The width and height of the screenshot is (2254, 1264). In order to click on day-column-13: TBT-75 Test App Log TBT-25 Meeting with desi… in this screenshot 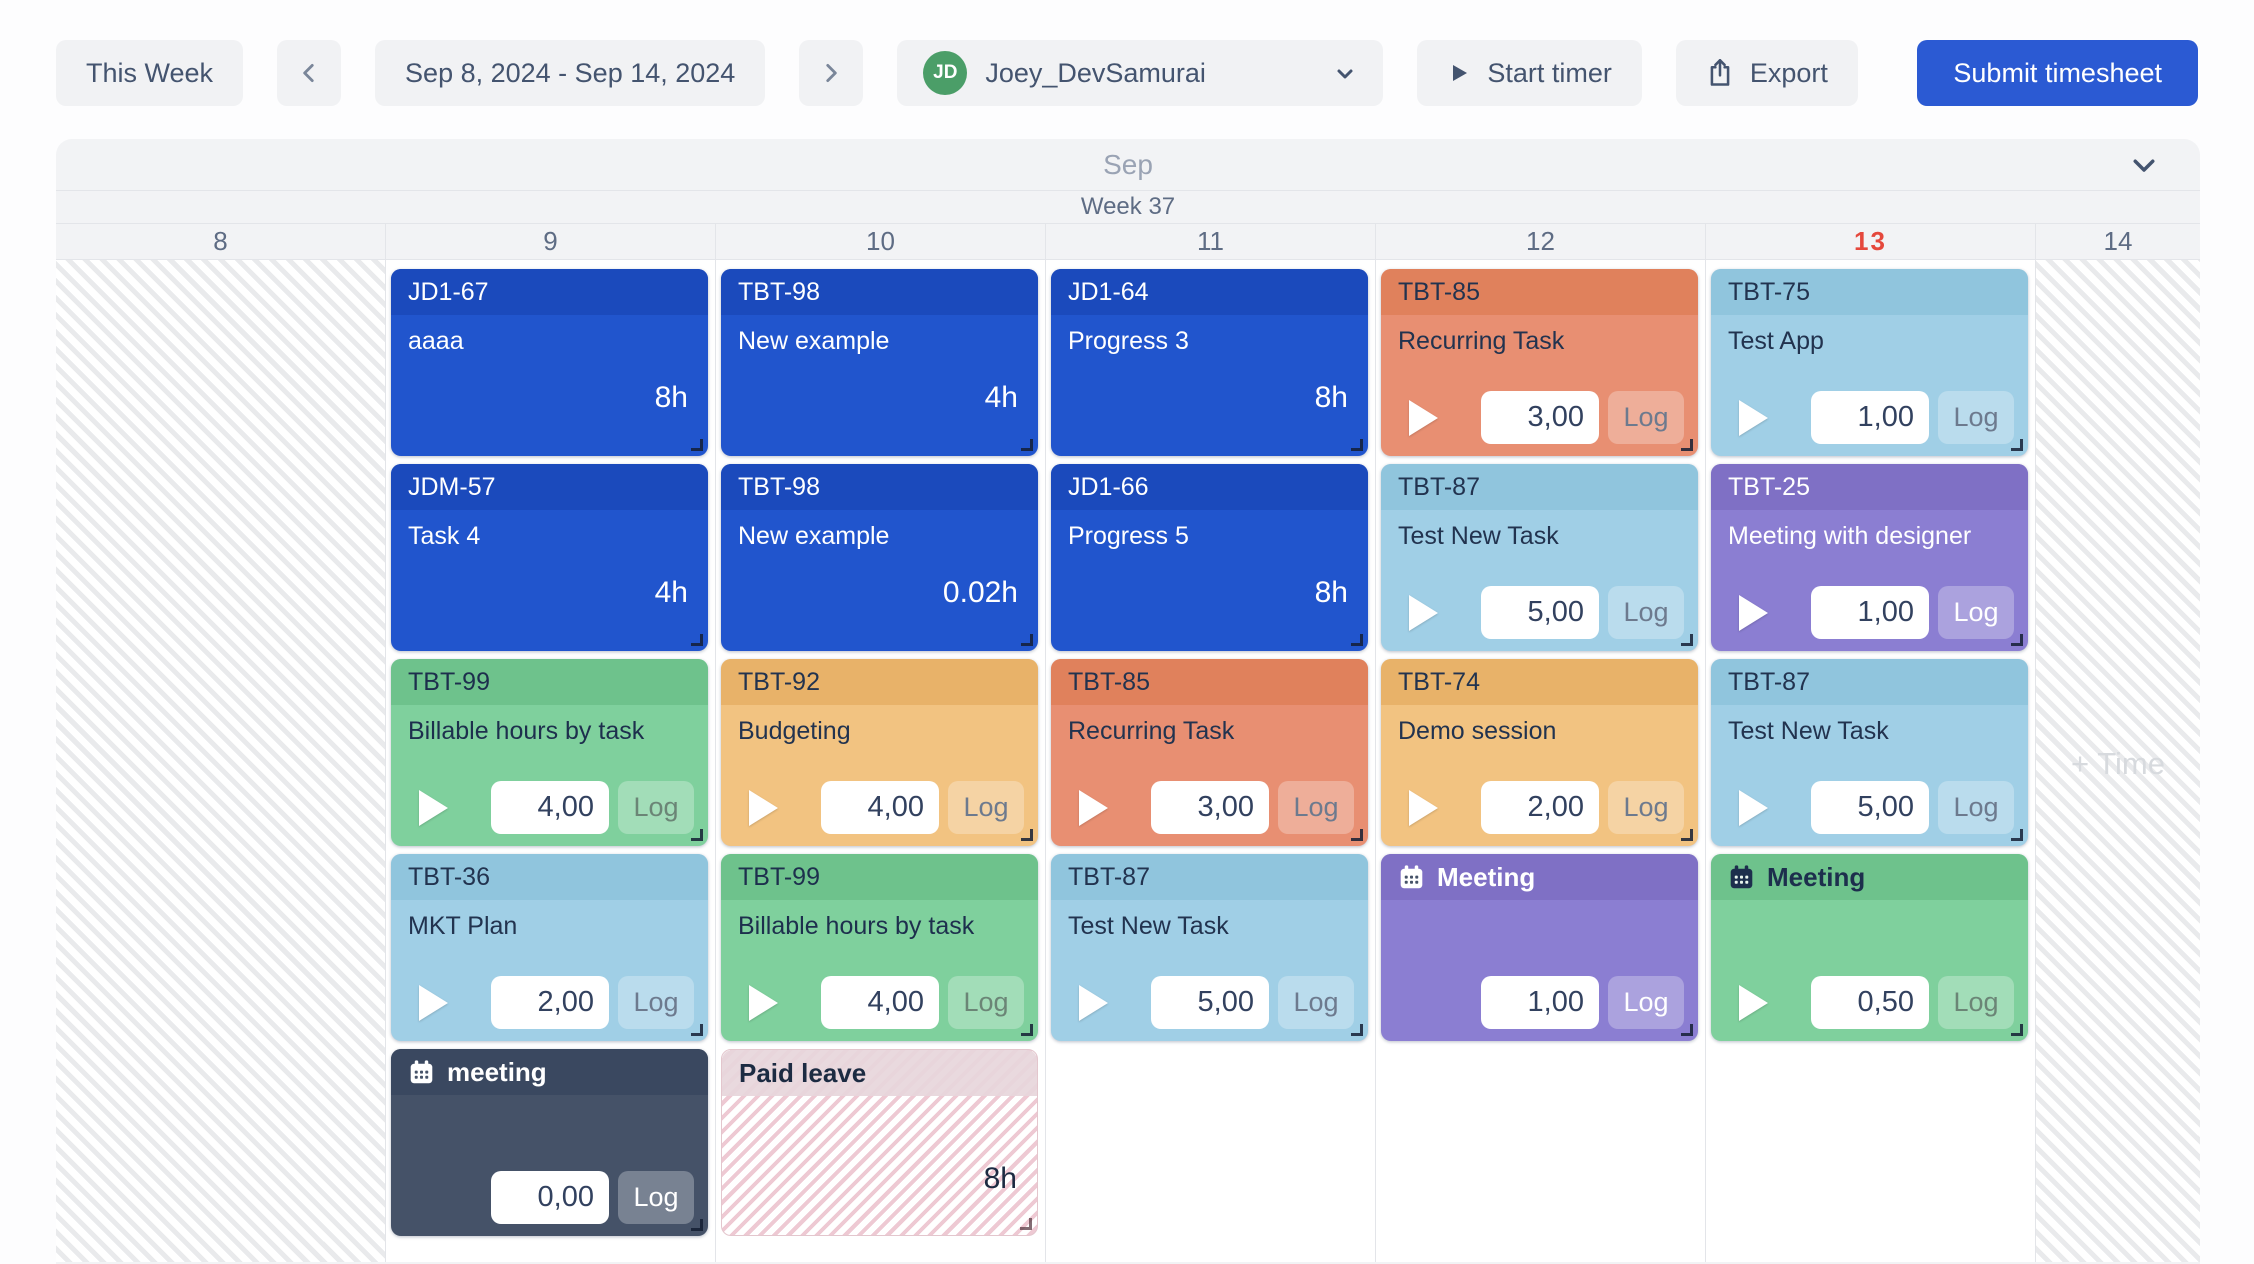, I will do `click(1871, 761)`.